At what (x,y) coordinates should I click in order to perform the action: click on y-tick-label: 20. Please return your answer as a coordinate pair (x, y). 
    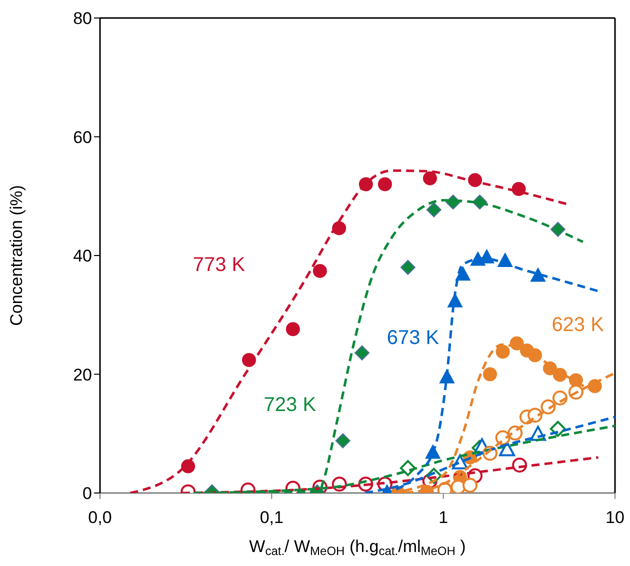
    Looking at the image, I should click on (82, 374).